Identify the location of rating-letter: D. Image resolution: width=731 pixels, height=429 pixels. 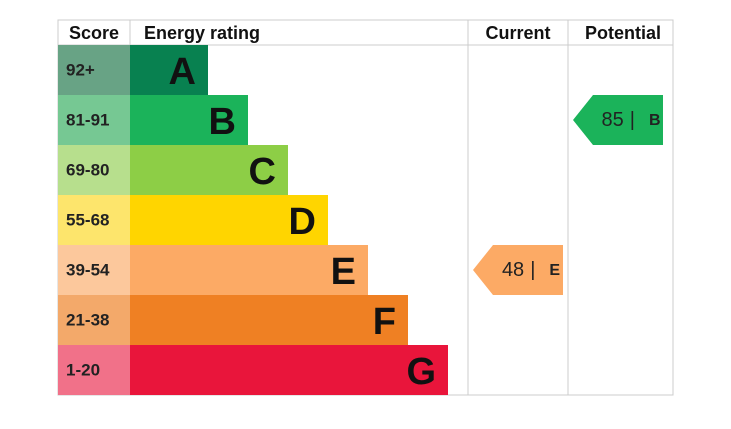
(302, 222).